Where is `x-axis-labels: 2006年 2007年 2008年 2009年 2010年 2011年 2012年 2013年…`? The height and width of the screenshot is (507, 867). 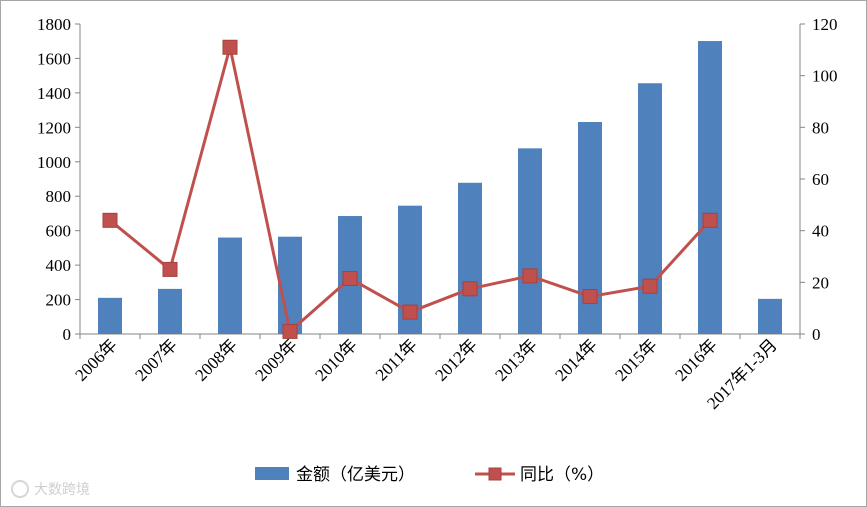
x-axis-labels: 2006年 2007年 2008年 2009年 2010年 2011年 2012年 2013年… is located at coordinates (425, 374).